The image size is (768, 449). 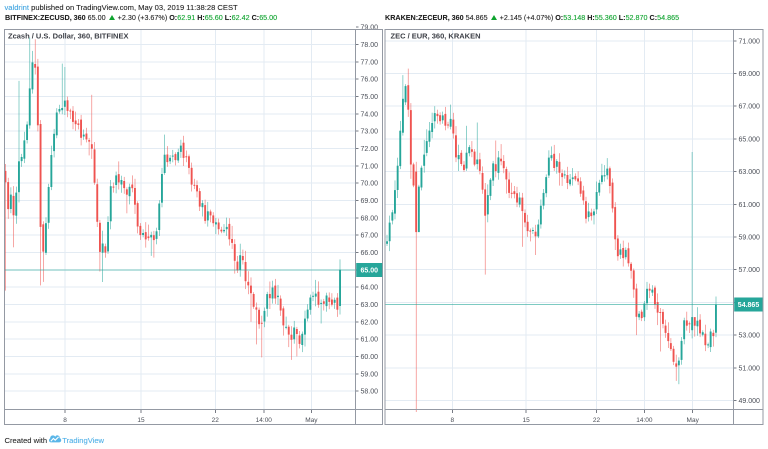 I want to click on svg-text: 49.000, so click(x=750, y=401).